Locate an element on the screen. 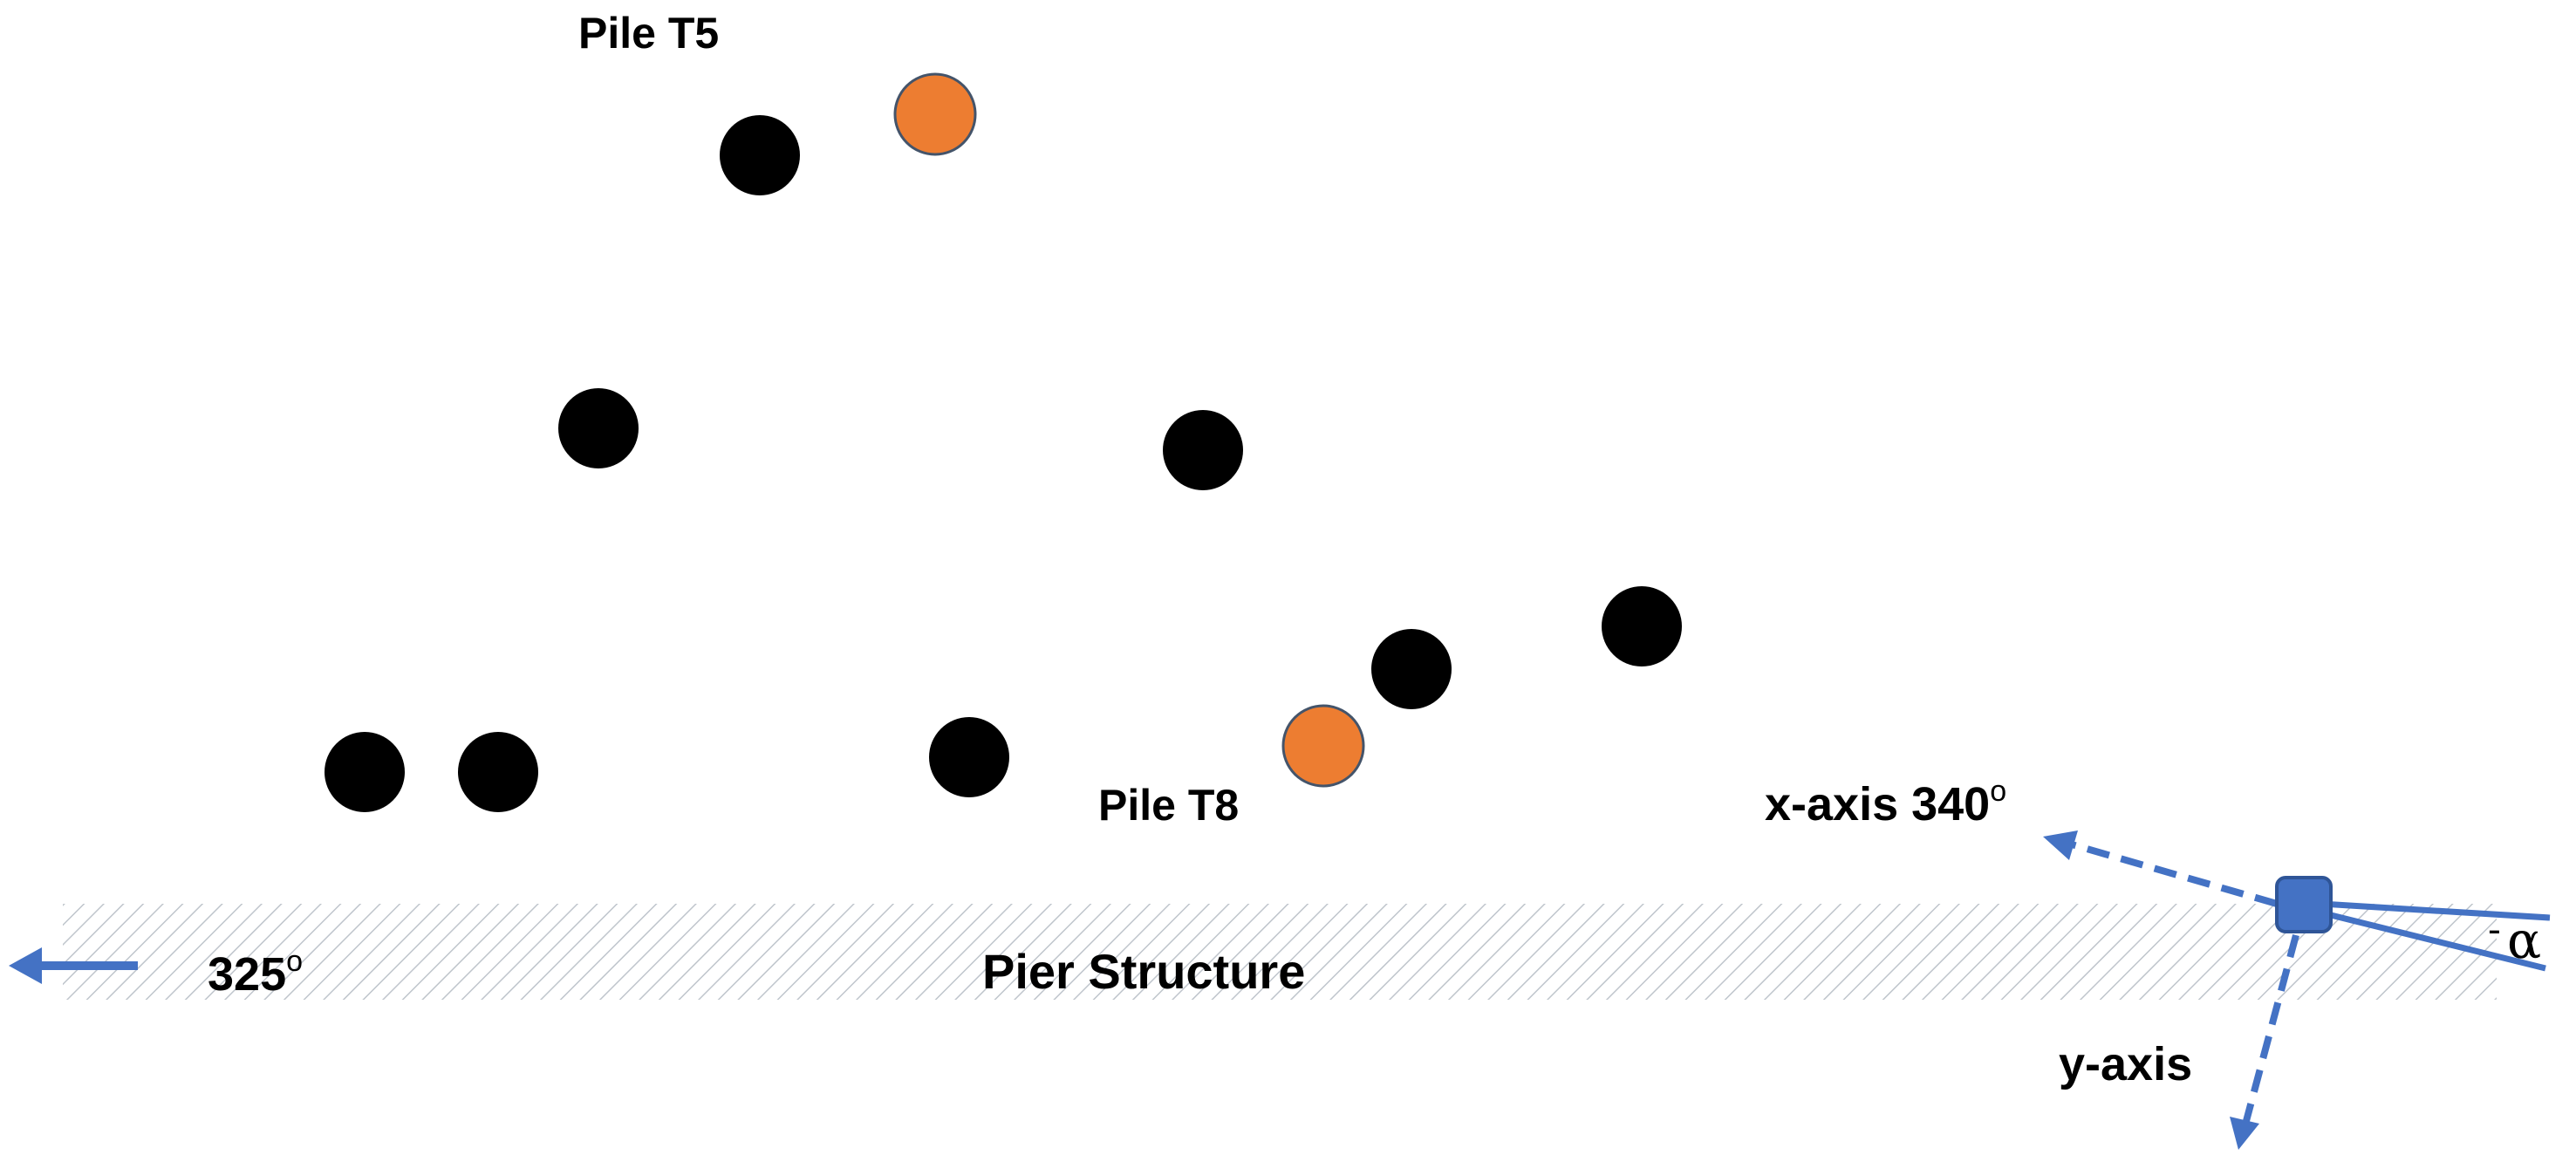  pier-direction-label: 325o is located at coordinates (255, 973).